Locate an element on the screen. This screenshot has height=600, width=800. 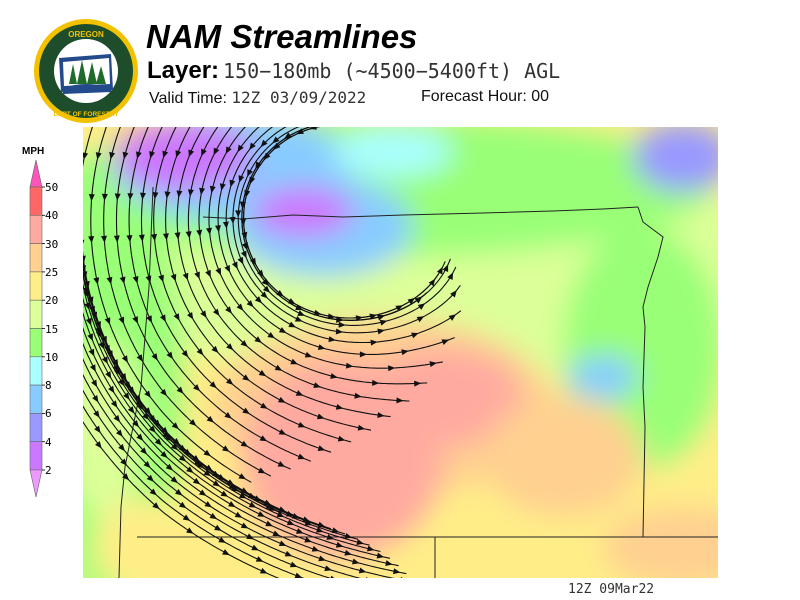
legend-label: 20 is located at coordinates (52, 301).